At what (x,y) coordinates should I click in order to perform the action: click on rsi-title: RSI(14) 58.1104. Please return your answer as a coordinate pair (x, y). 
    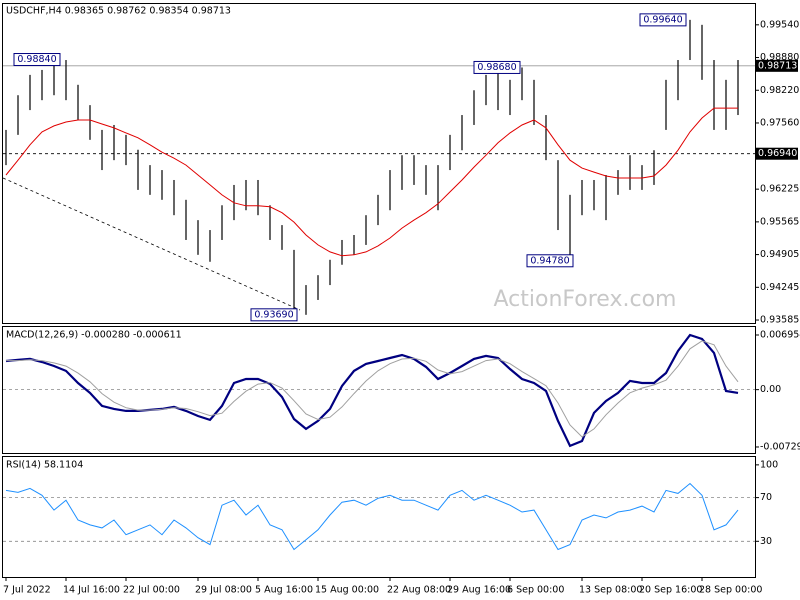
    Looking at the image, I should click on (44, 465).